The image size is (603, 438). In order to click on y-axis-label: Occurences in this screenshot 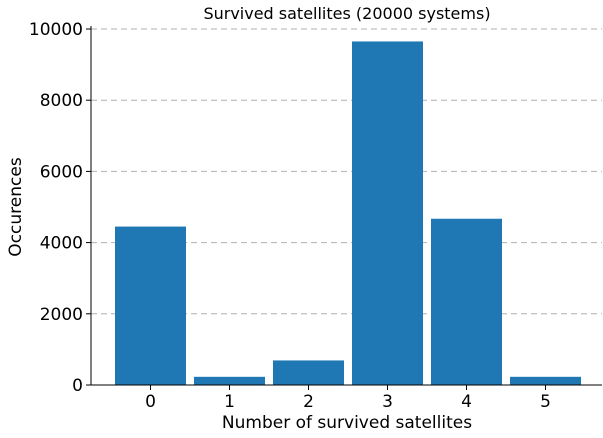, I will do `click(16, 207)`.